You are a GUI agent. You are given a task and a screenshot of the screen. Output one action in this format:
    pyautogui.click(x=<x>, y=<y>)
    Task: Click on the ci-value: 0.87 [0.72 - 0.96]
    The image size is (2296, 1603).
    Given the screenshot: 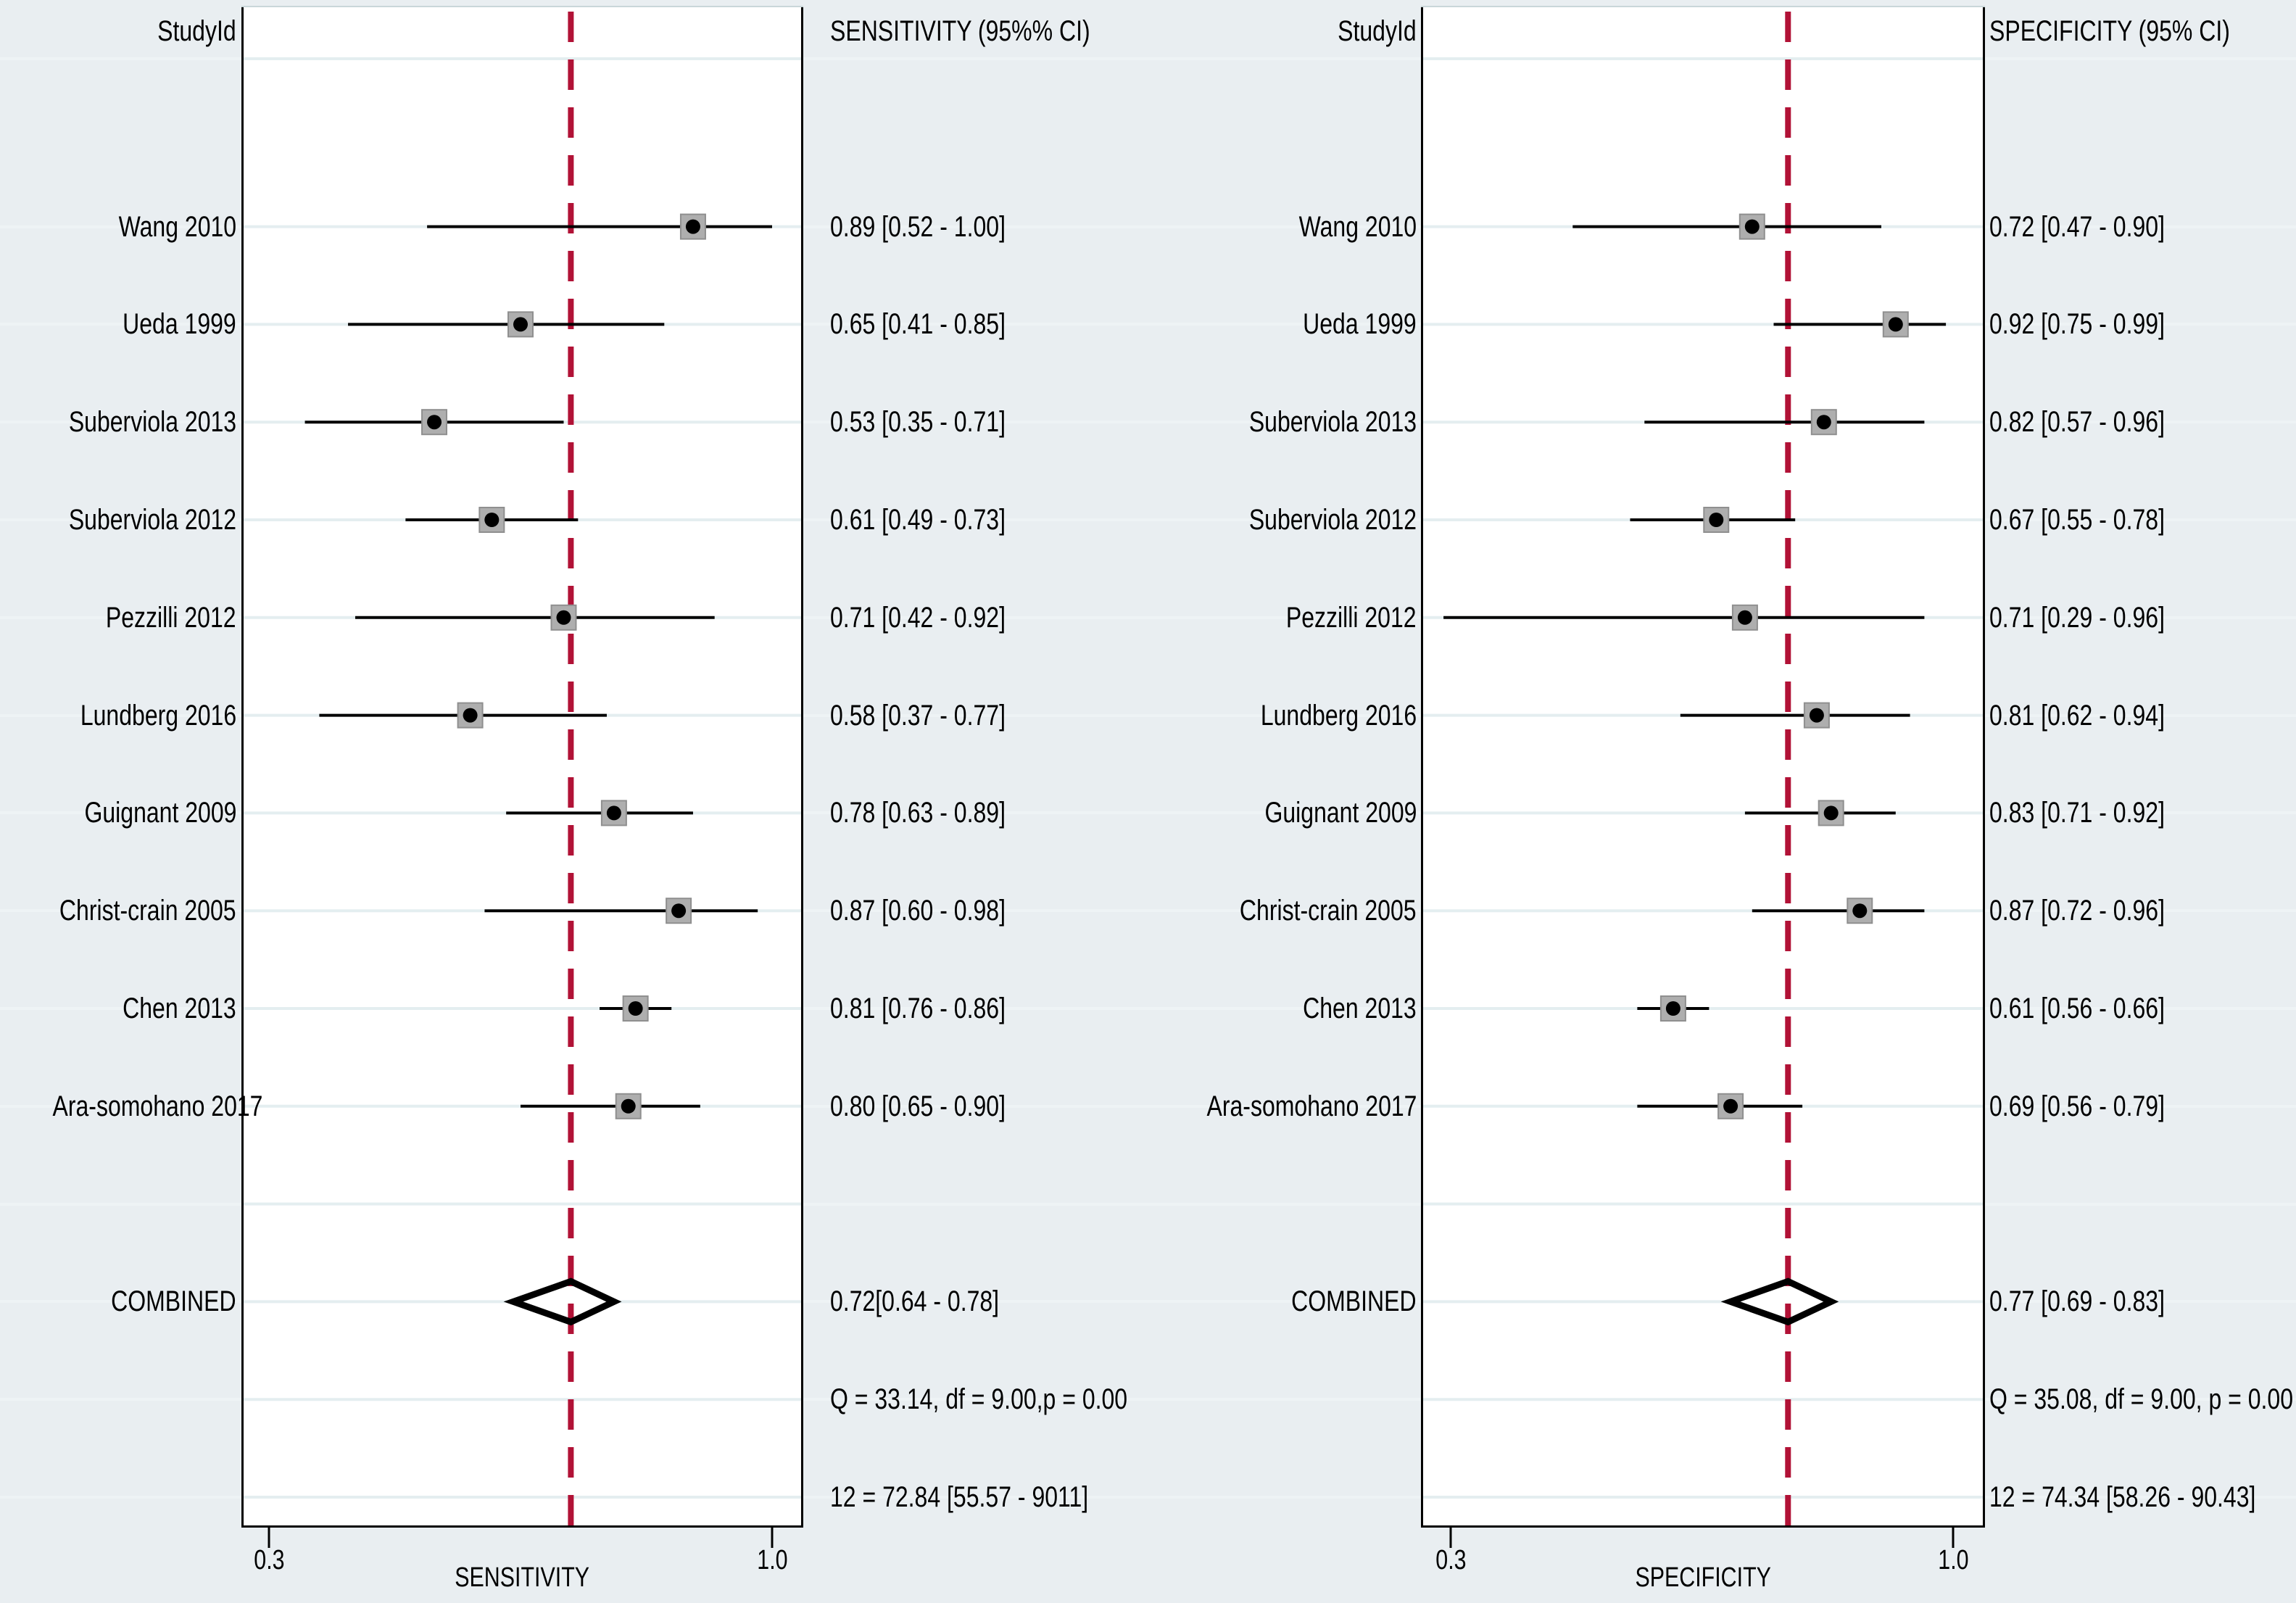 What is the action you would take?
    pyautogui.click(x=2077, y=911)
    